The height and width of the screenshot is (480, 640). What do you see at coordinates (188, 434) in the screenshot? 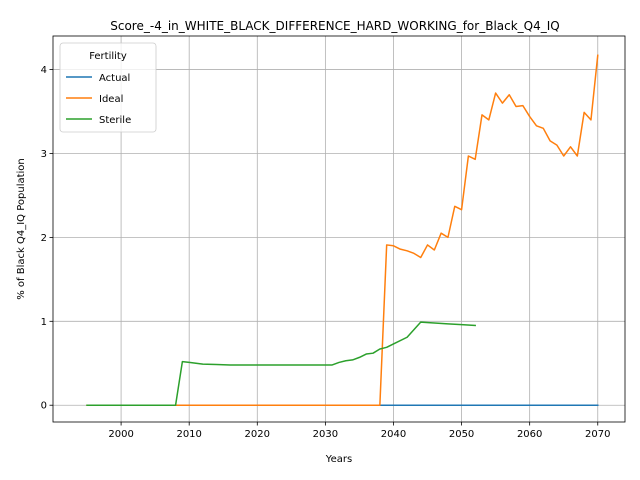
I see `x-tick-label: 2010` at bounding box center [188, 434].